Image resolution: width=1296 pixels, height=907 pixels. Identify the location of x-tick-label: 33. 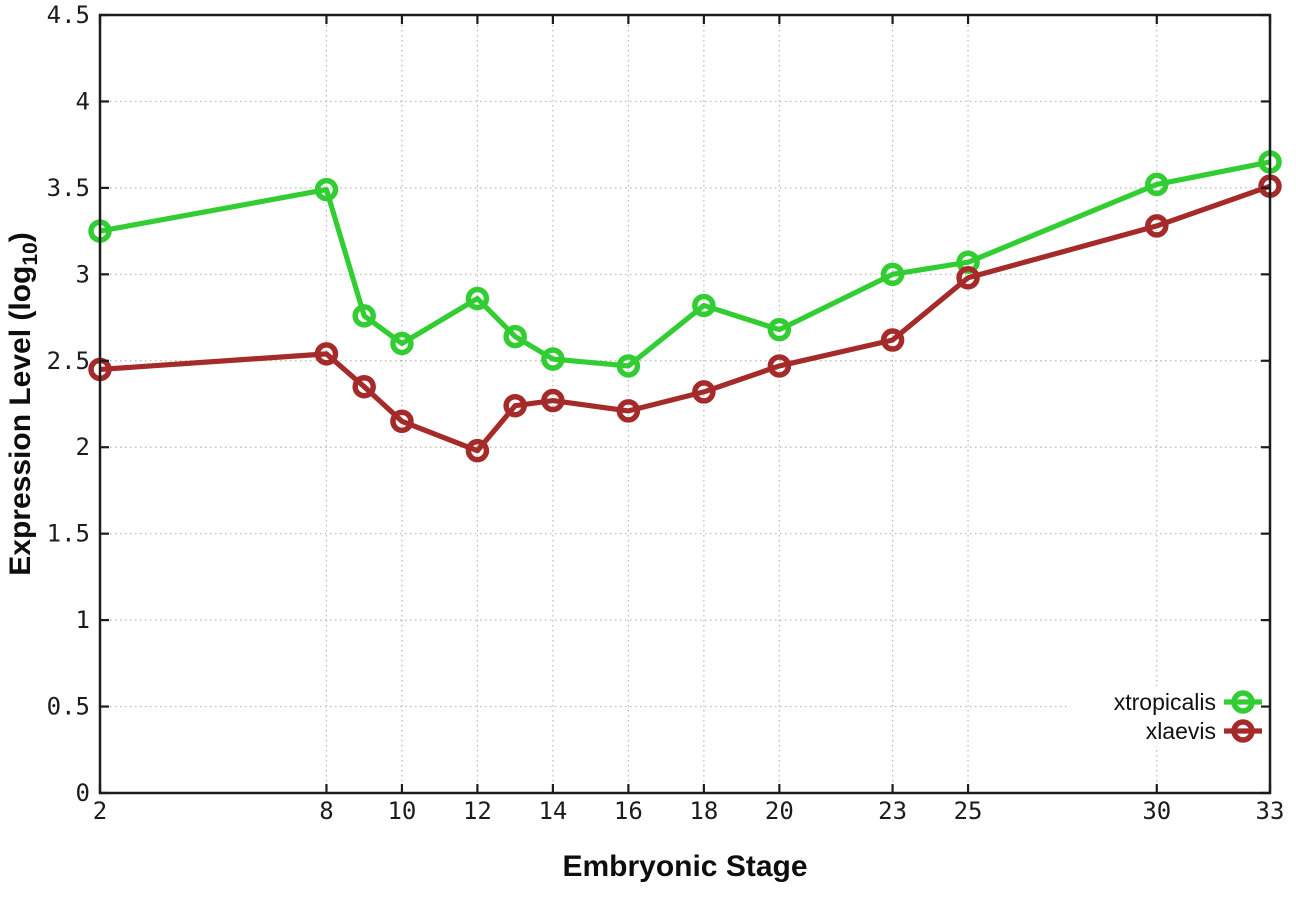
(1270, 811).